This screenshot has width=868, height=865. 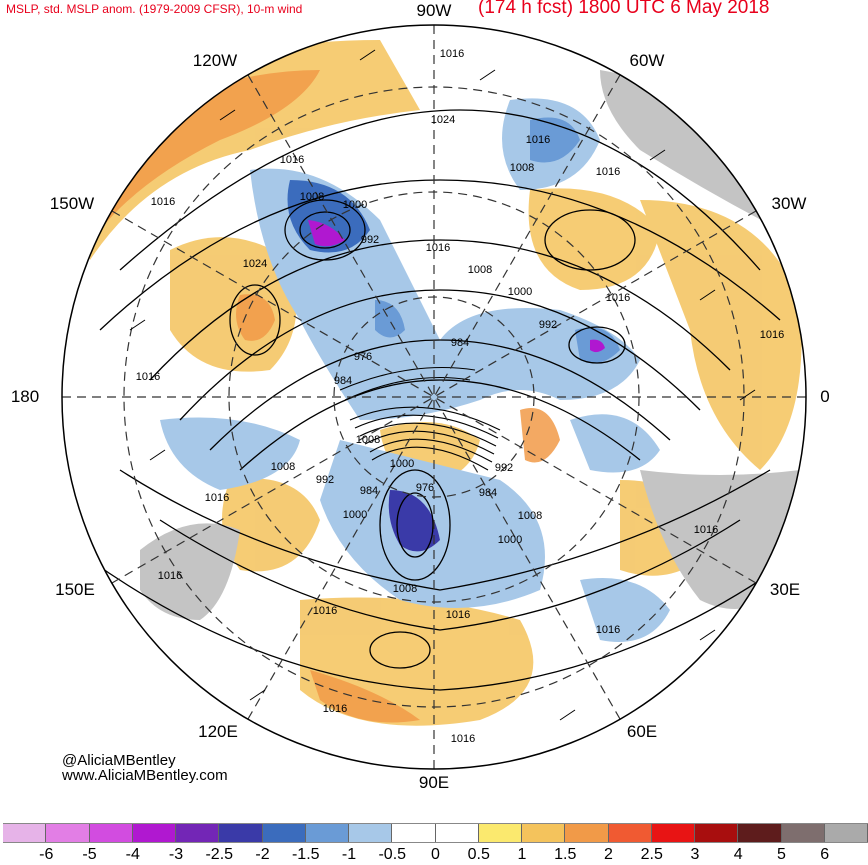 What do you see at coordinates (825, 396) in the screenshot?
I see `lon-label-0: 0` at bounding box center [825, 396].